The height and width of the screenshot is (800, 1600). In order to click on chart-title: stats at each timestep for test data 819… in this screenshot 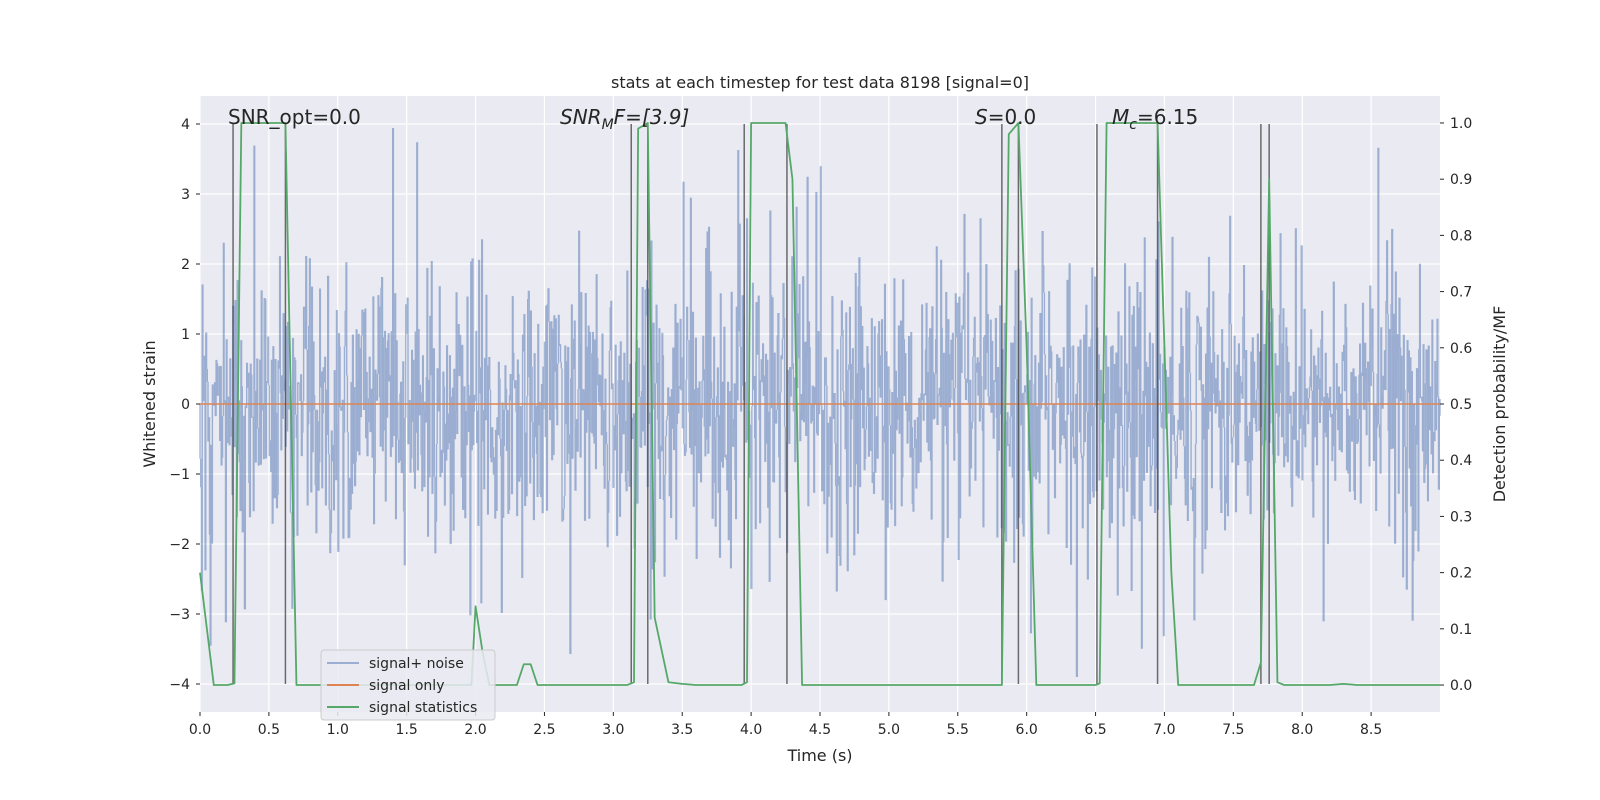, I will do `click(820, 82)`.